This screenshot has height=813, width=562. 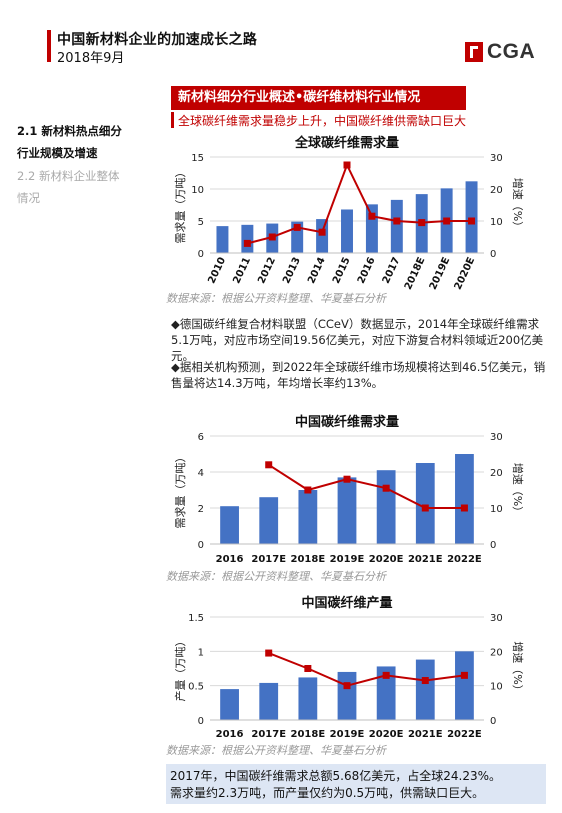 What do you see at coordinates (201, 652) in the screenshot?
I see `y-tick-label: 1` at bounding box center [201, 652].